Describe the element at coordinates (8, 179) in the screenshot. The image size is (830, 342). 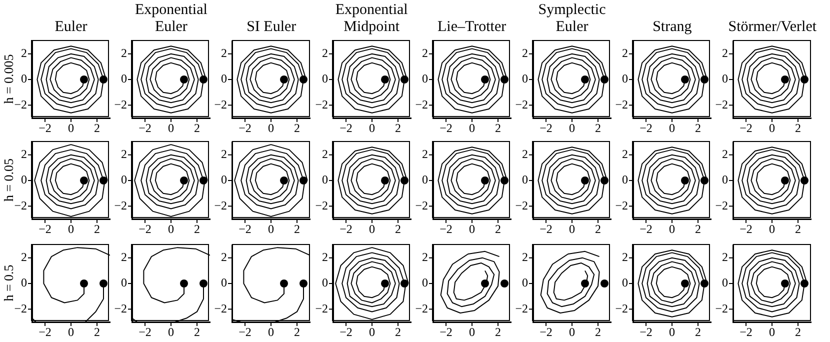
I see `y-axis-title: h = 0.05` at that location.